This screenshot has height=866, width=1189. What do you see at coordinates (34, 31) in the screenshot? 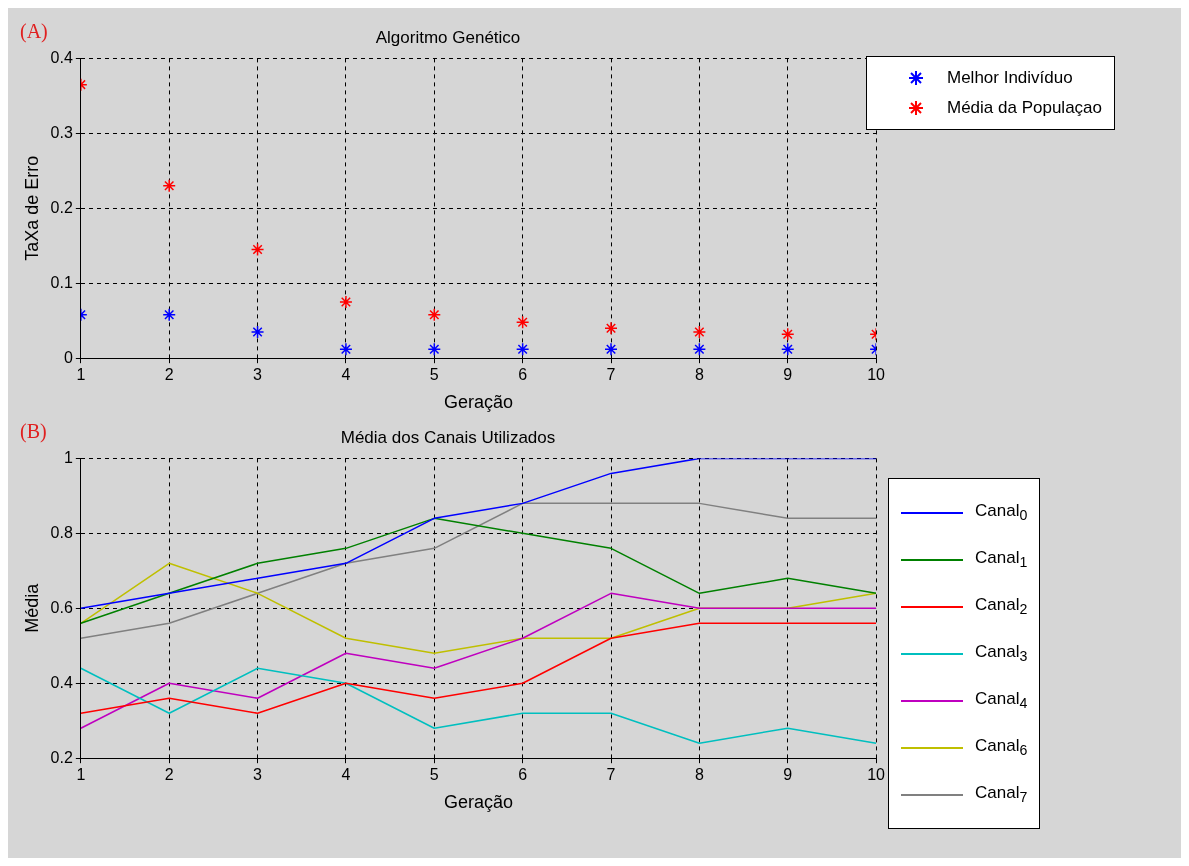
I see `text: (A)` at bounding box center [34, 31].